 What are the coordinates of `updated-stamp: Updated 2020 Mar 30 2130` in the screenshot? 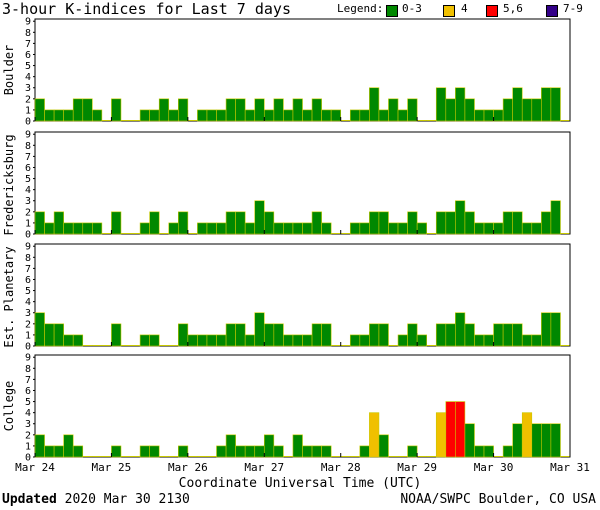 It's located at (96, 499).